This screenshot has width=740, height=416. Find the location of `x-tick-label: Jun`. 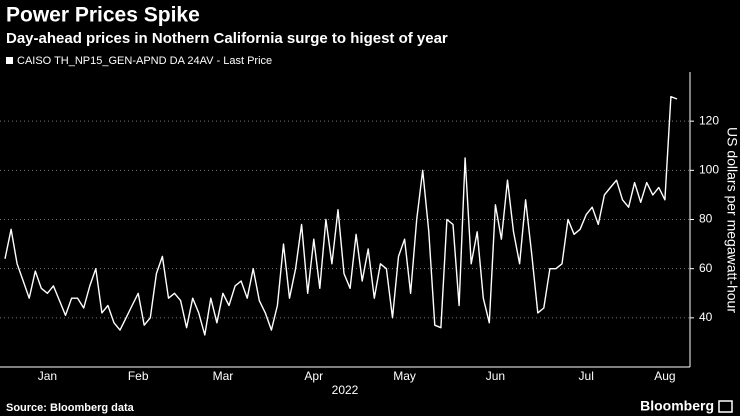

x-tick-label: Jun is located at coordinates (495, 376).